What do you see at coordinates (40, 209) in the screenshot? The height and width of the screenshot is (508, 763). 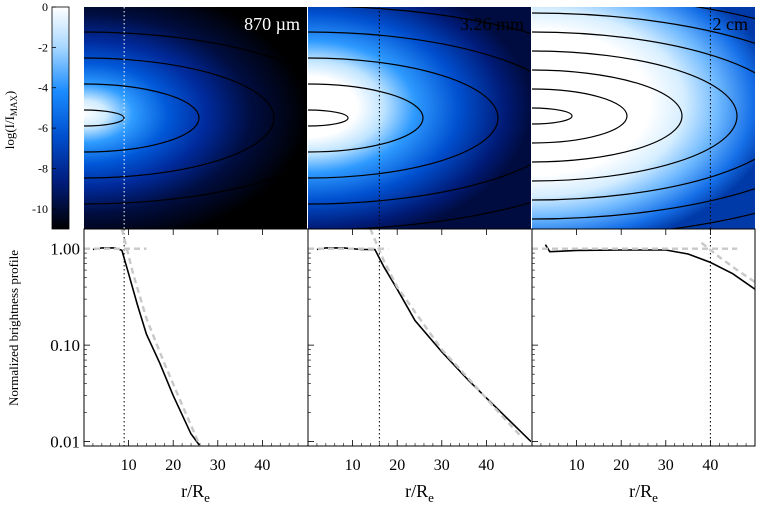 I see `colorbar-tick-label: -10` at bounding box center [40, 209].